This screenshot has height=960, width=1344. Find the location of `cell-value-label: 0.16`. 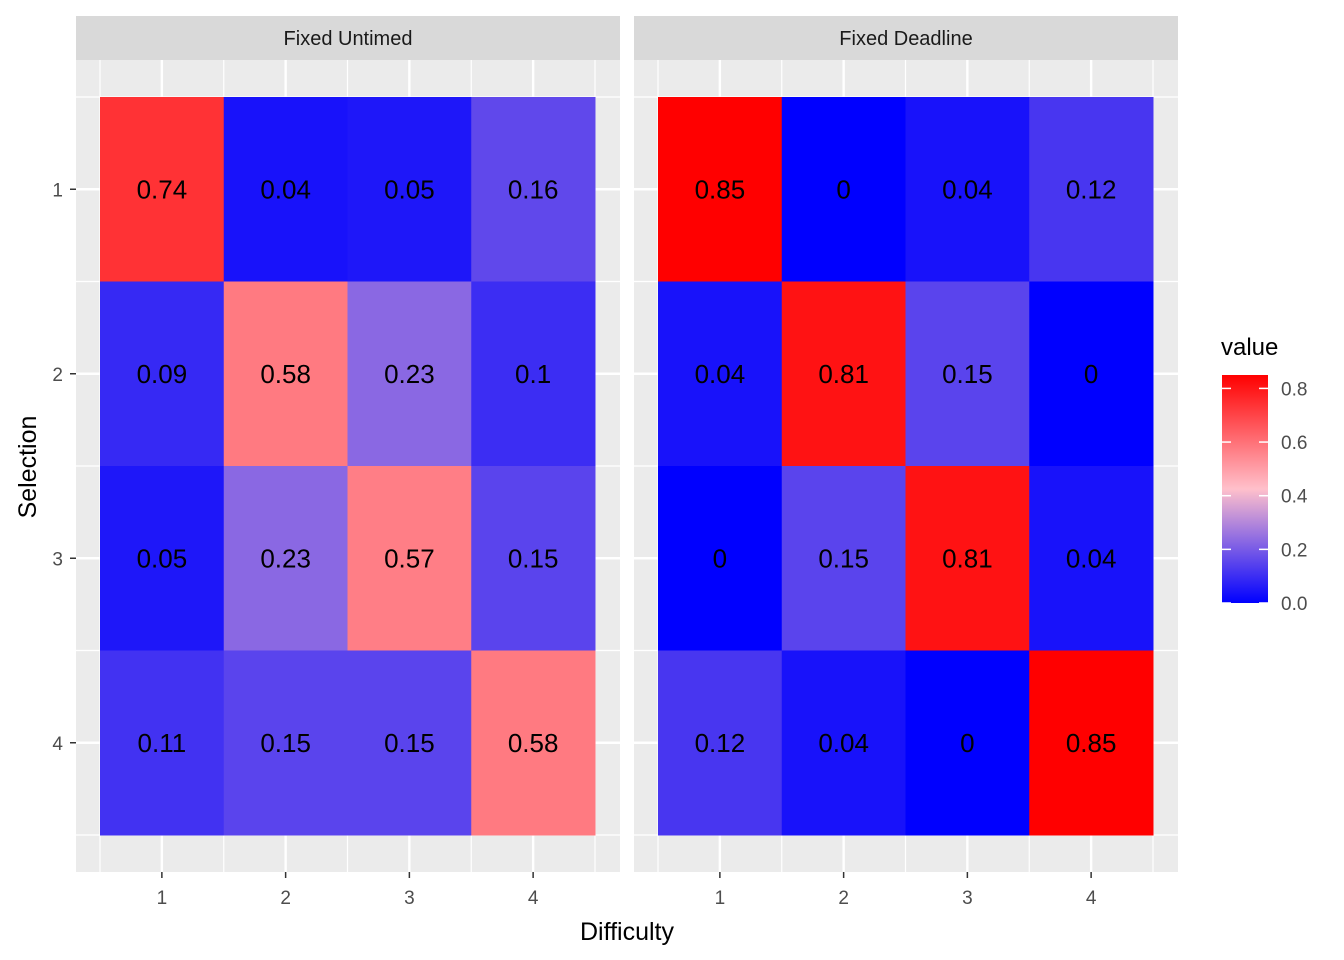

cell-value-label: 0.16 is located at coordinates (533, 189).